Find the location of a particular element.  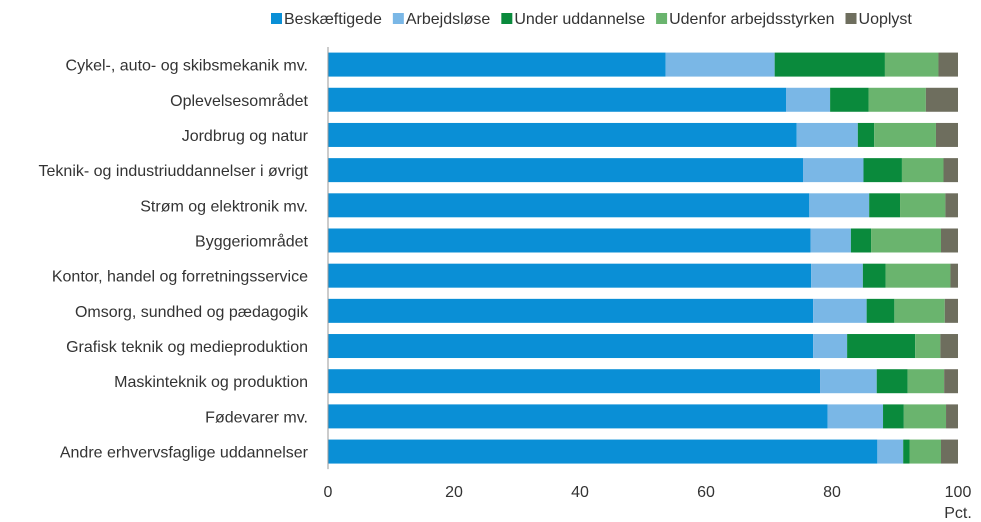

bar-beskaeftigede-oplevelsesomraadet is located at coordinates (557, 99).